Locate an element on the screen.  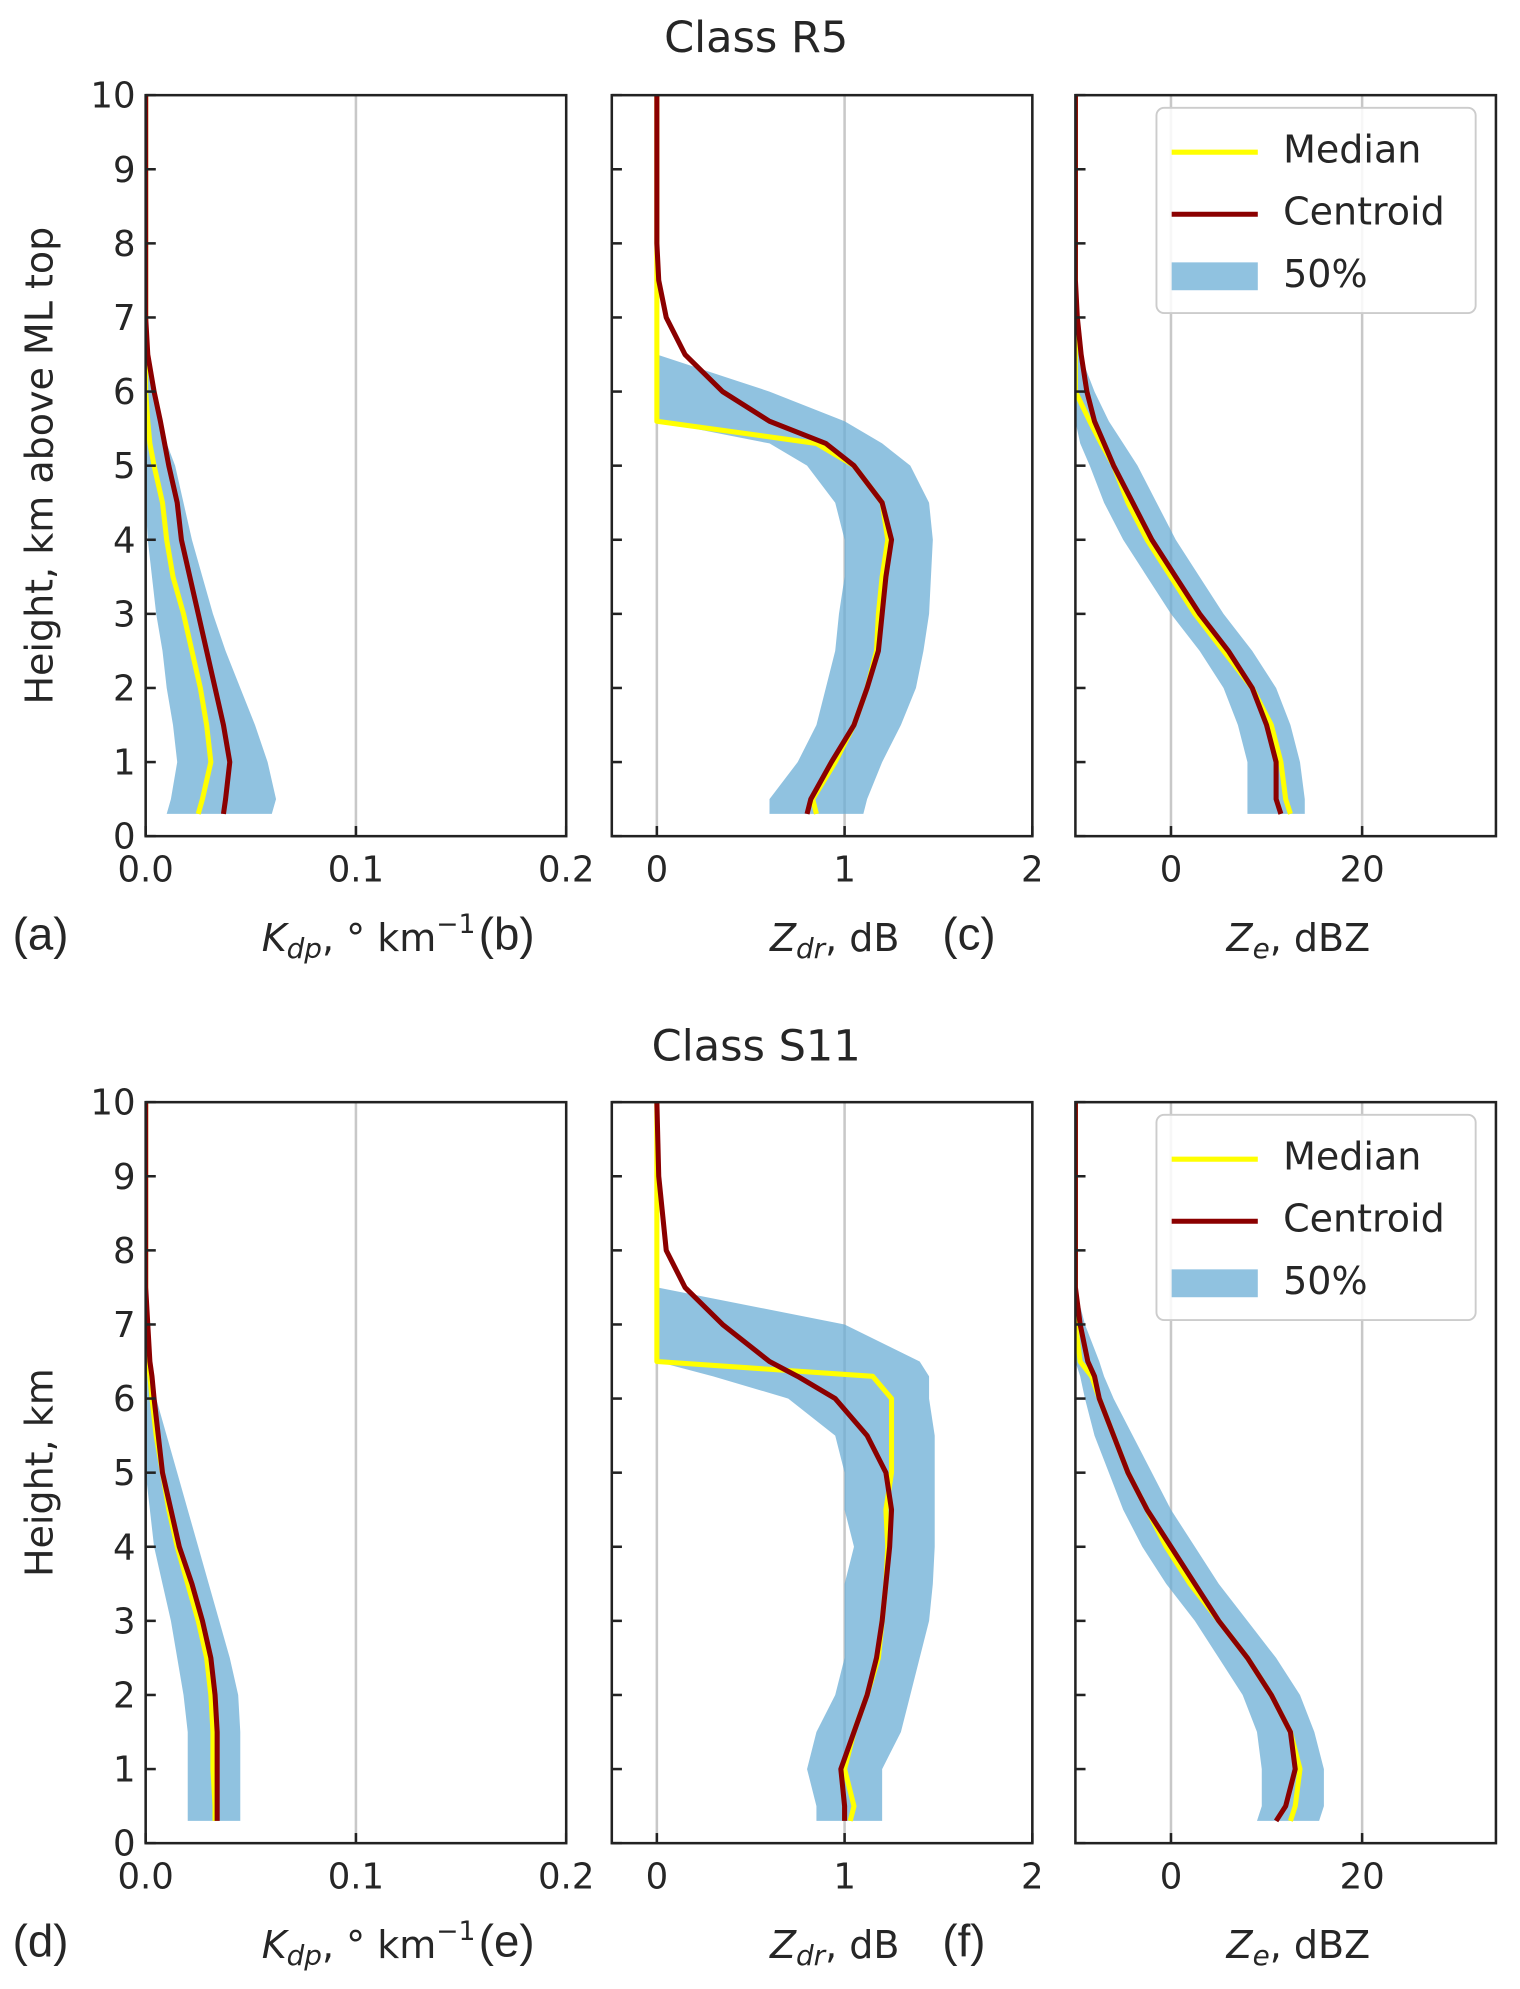
y-tick-label: 8 is located at coordinates (124, 244).